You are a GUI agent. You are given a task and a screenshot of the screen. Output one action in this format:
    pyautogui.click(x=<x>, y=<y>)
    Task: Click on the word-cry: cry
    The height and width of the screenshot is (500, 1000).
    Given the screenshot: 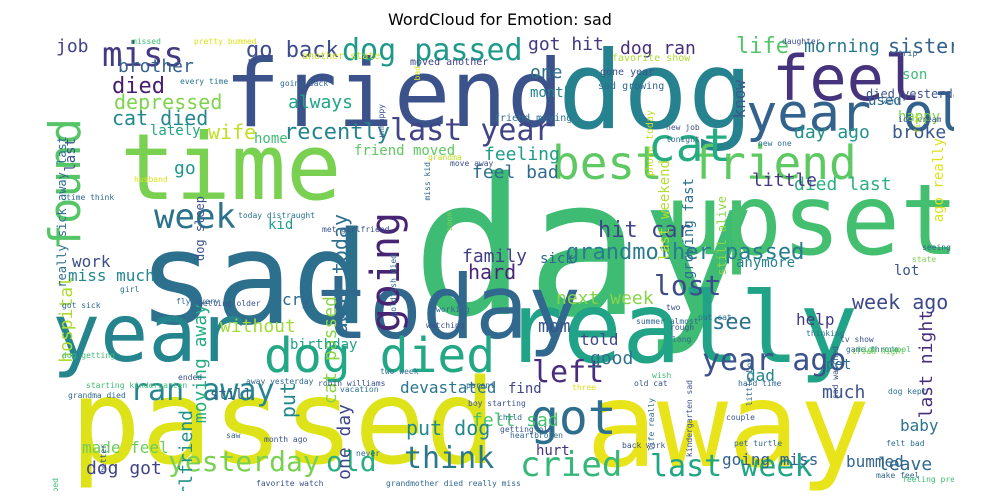 What is the action you would take?
    pyautogui.click(x=296, y=299)
    